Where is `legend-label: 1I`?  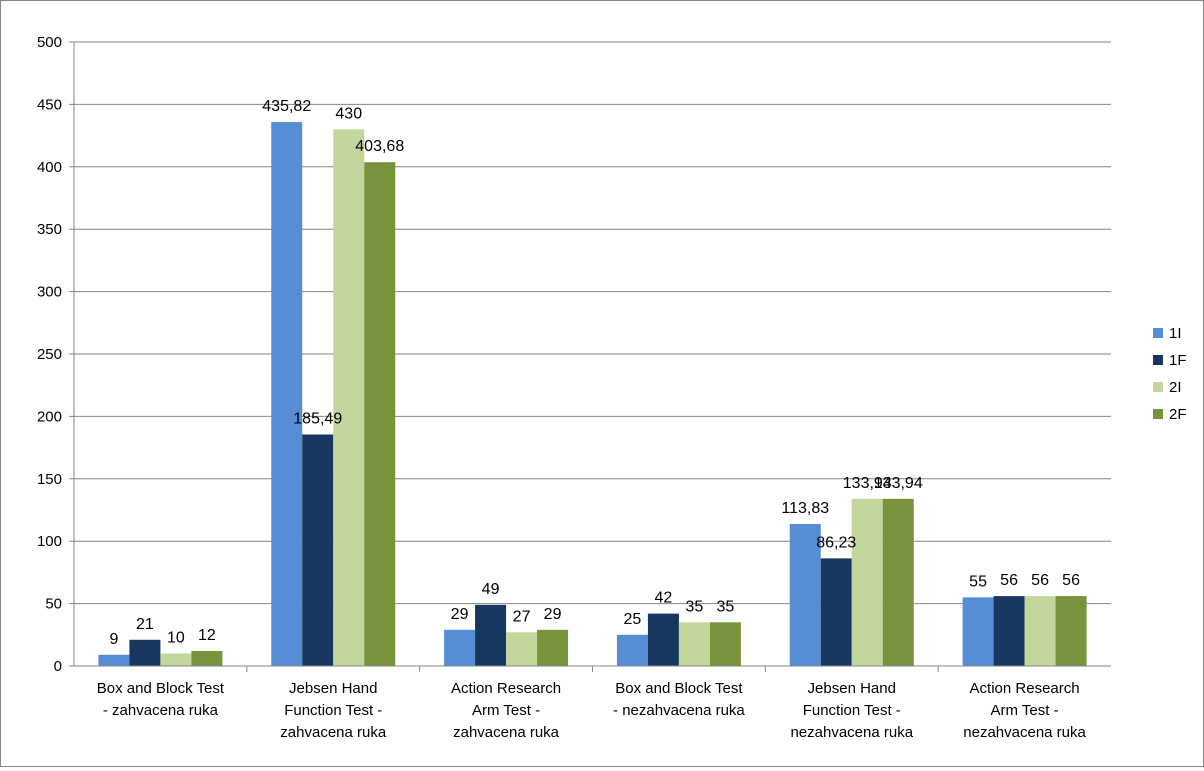 legend-label: 1I is located at coordinates (1175, 333).